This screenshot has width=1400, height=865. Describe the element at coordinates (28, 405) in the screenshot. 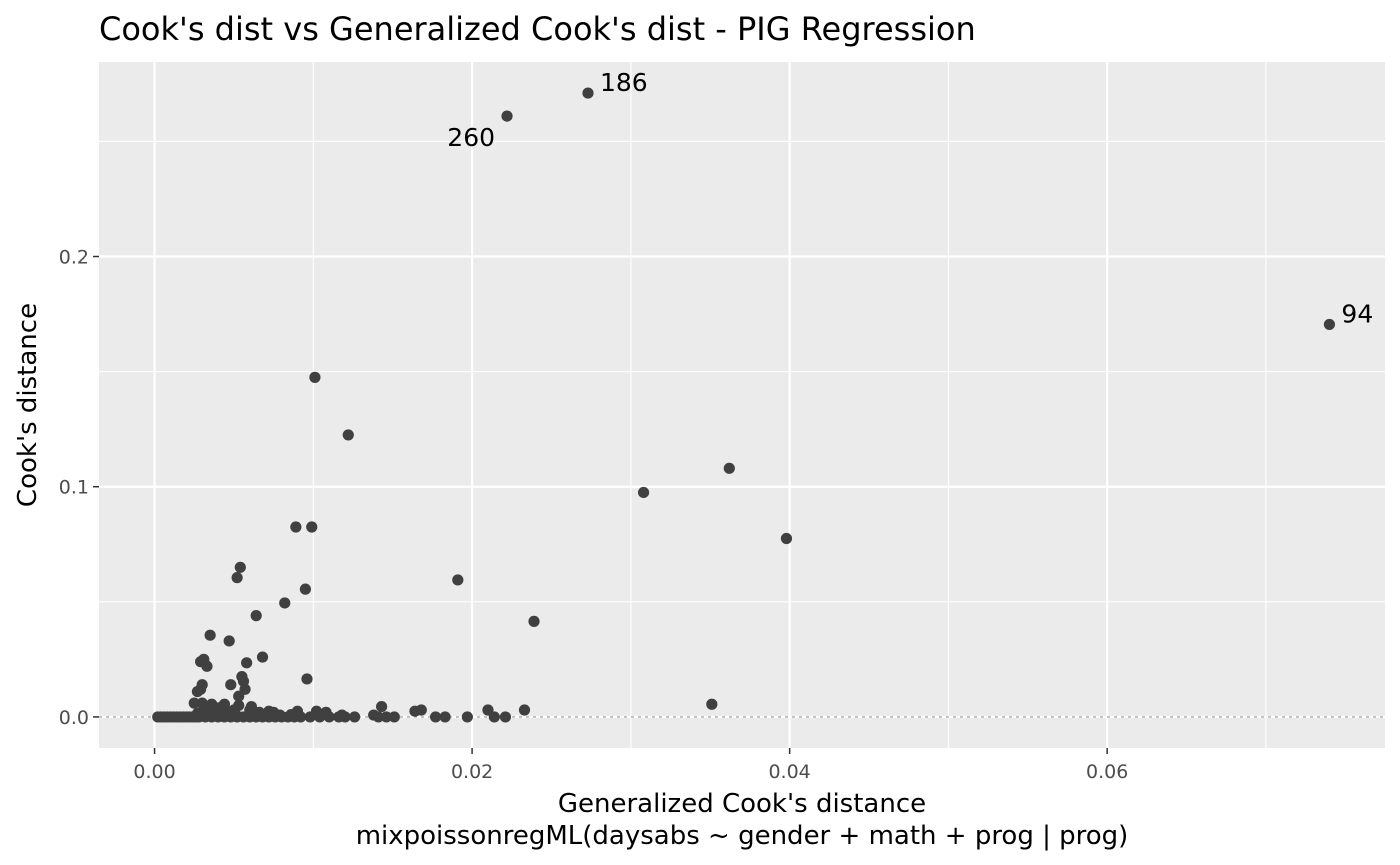

I see `y-axis-title: Cook's distance` at that location.